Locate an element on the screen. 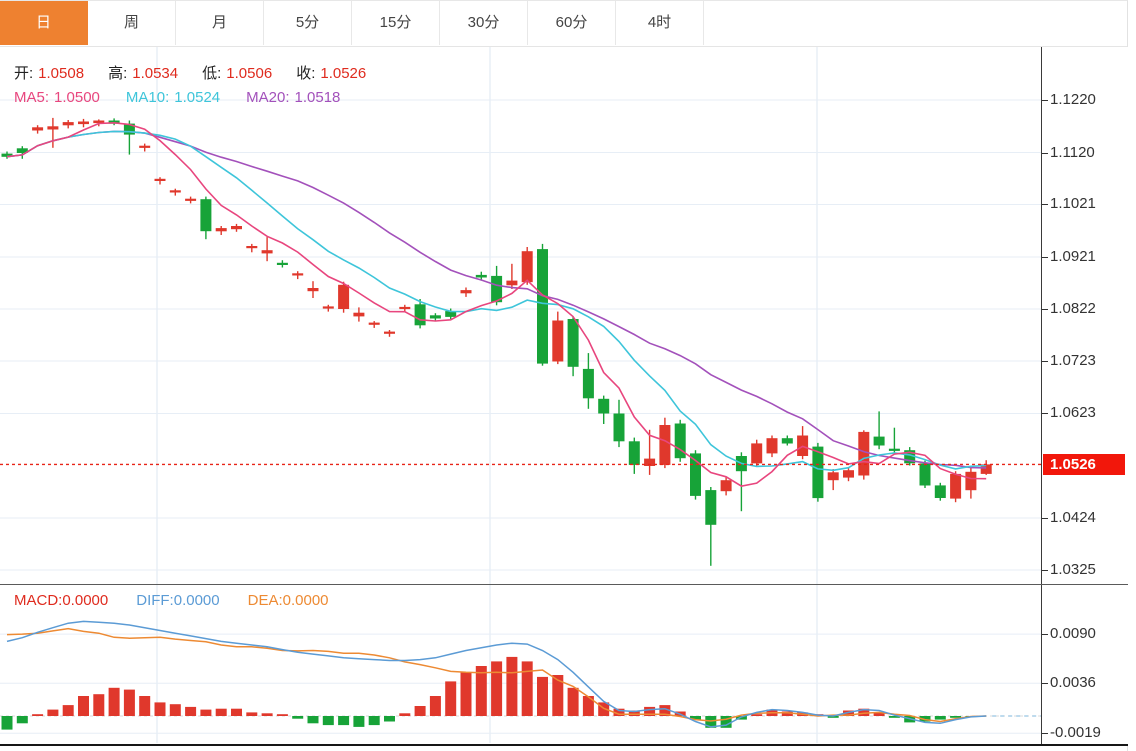  diff-label: DIFF: is located at coordinates (155, 600).